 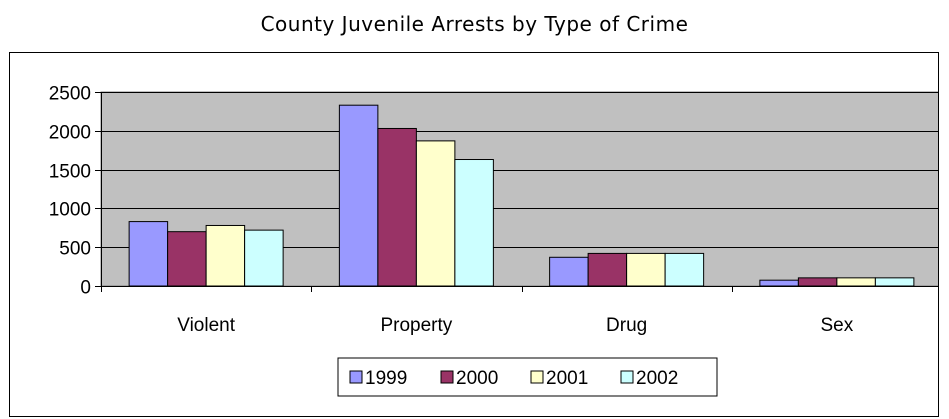 I want to click on bar-sex-2001, so click(x=856, y=282).